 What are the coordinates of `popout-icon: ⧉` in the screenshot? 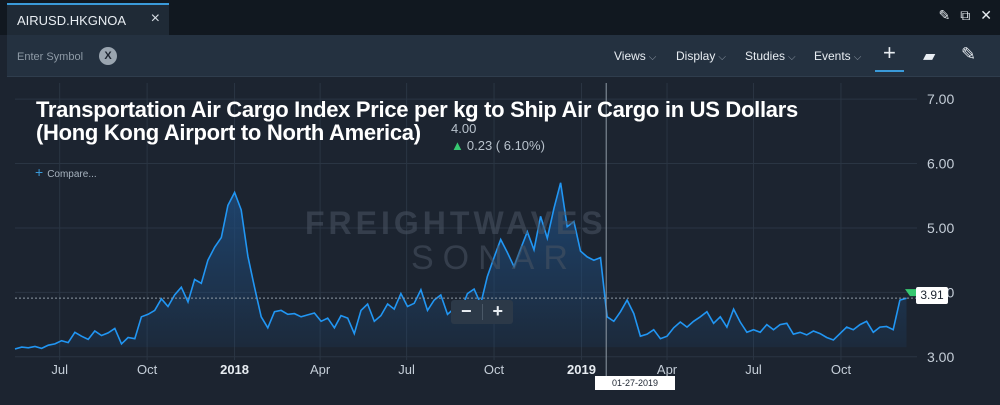 It's located at (965, 15).